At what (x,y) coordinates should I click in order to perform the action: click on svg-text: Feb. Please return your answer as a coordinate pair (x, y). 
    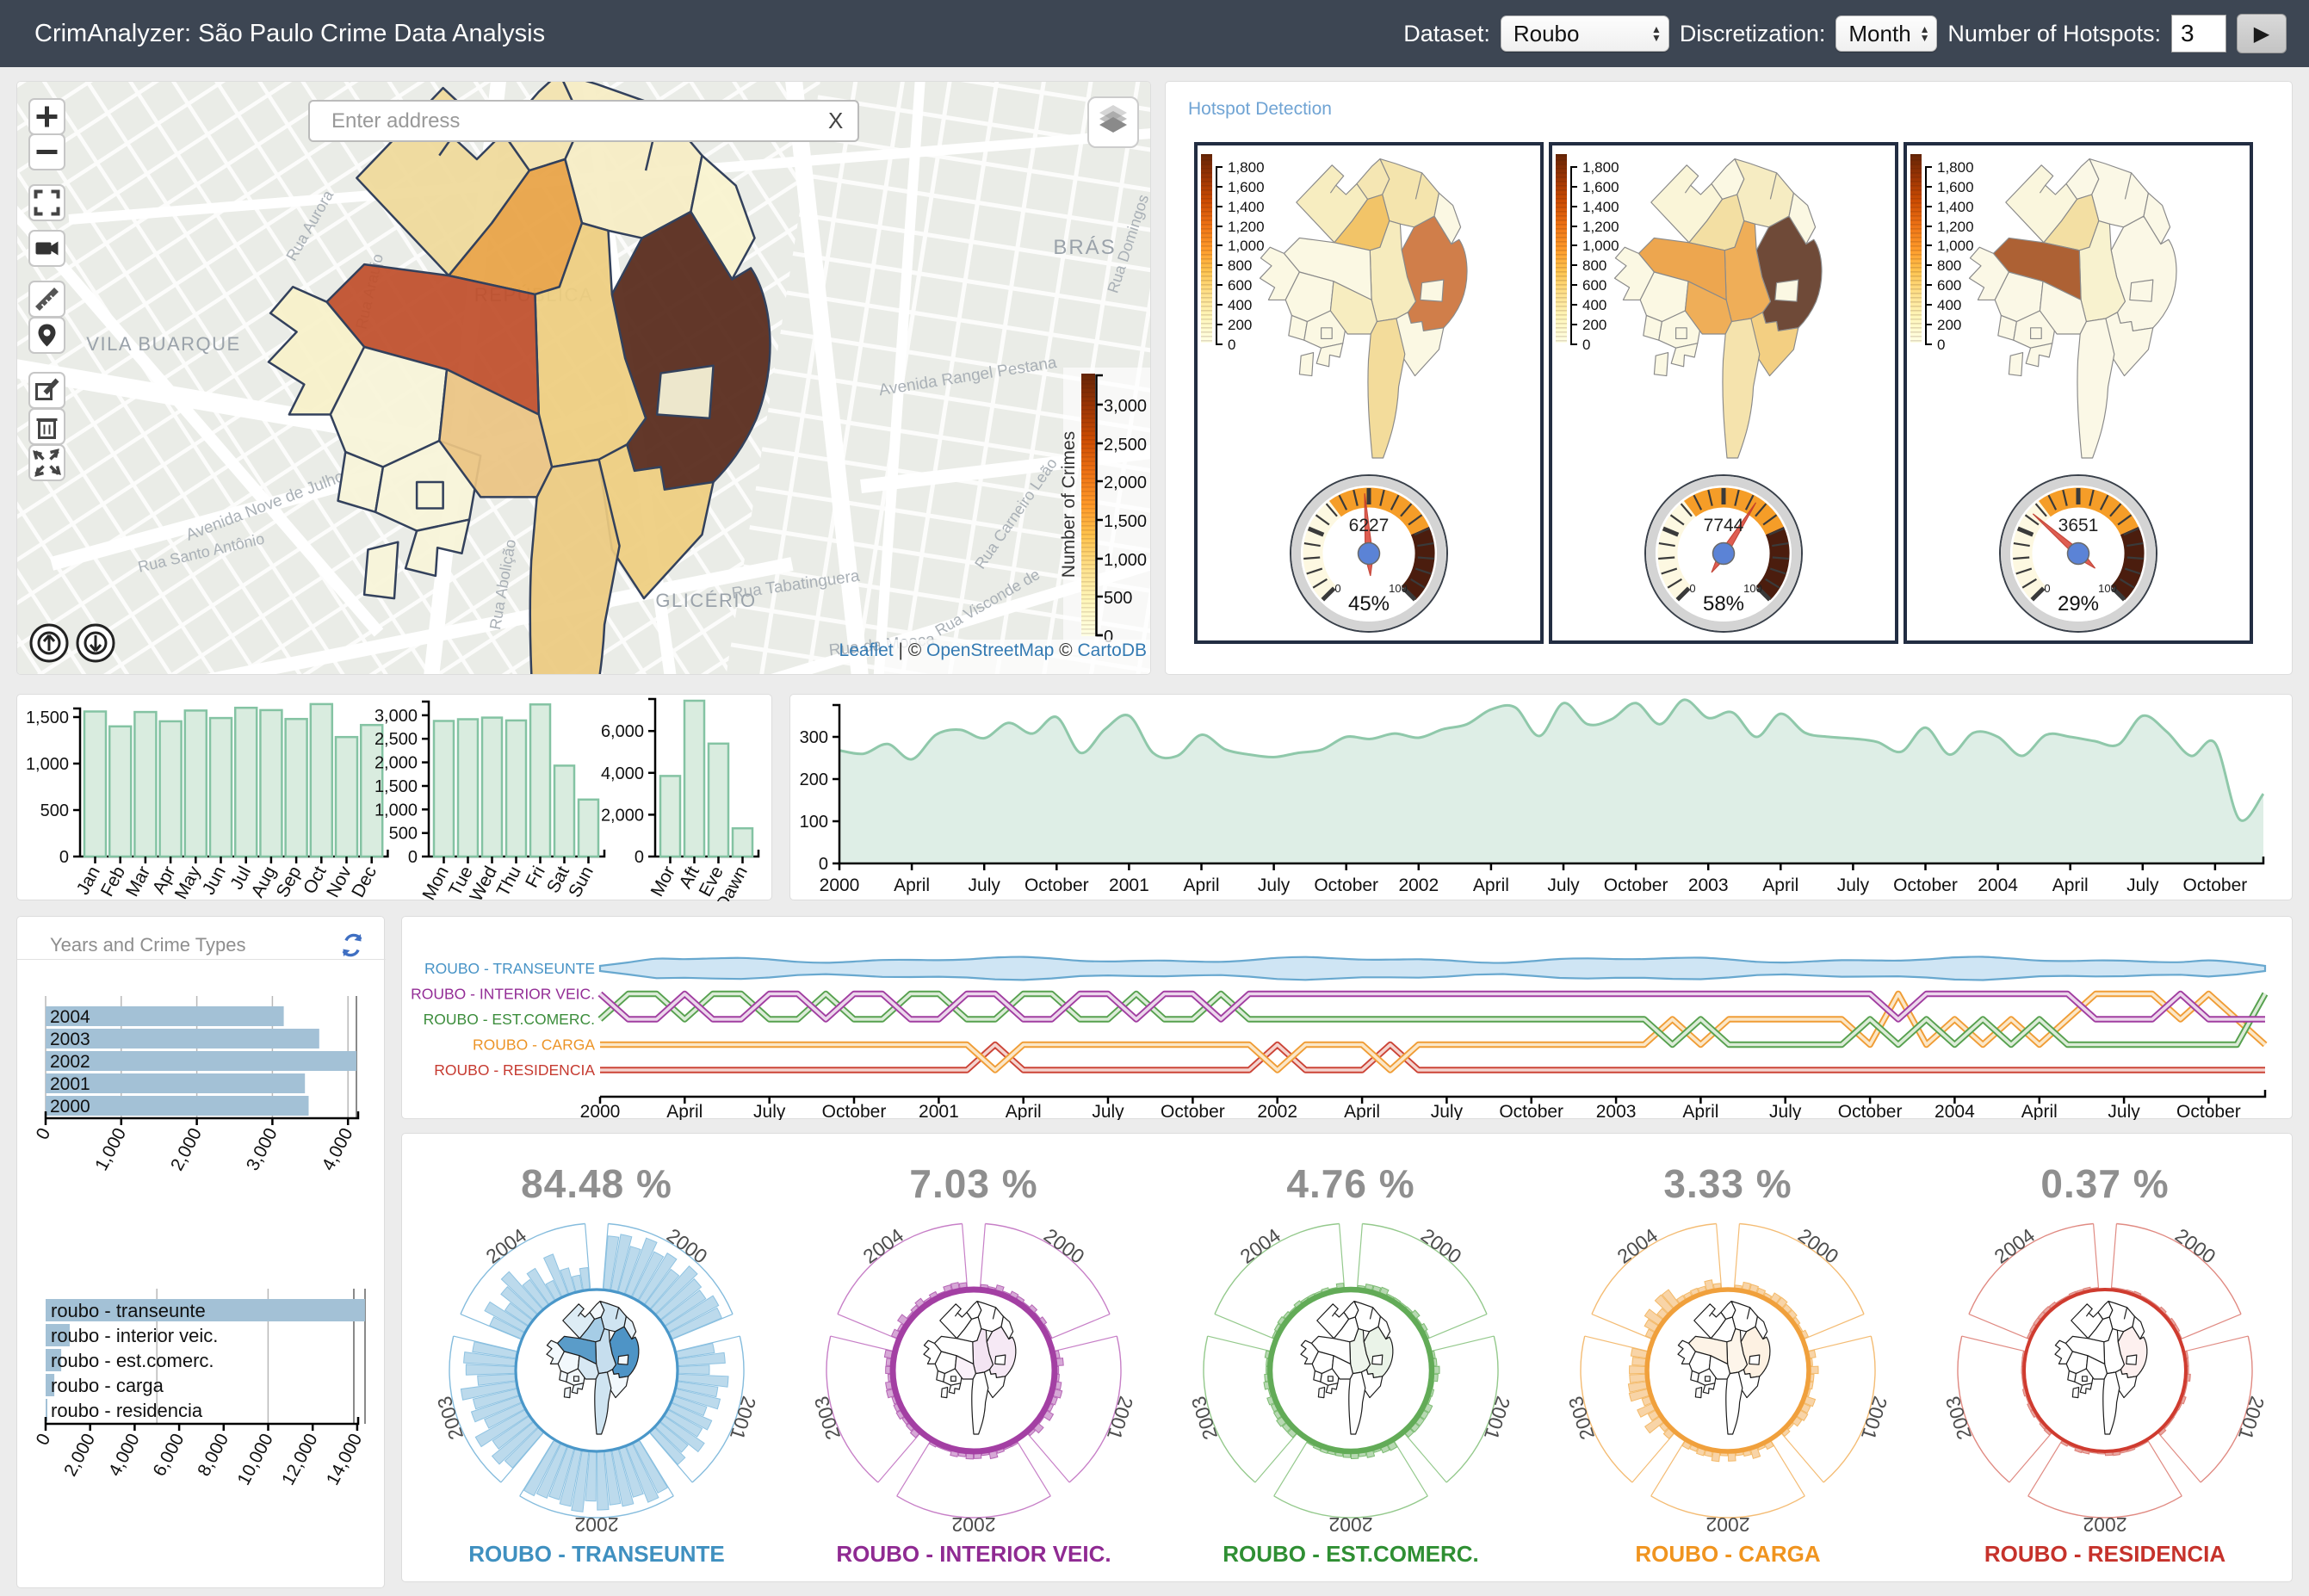
    Looking at the image, I should click on (113, 881).